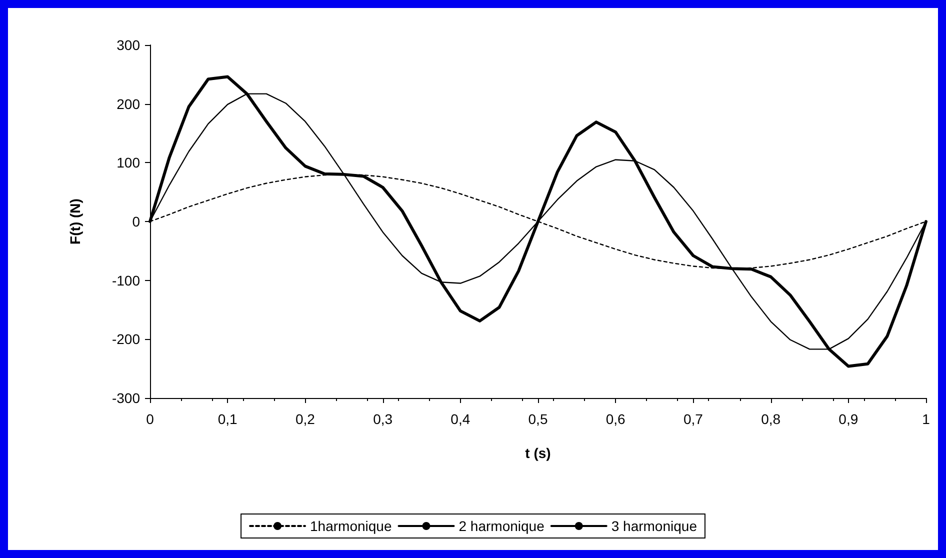  Describe the element at coordinates (351, 526) in the screenshot. I see `legend-label: 1harmonique` at that location.